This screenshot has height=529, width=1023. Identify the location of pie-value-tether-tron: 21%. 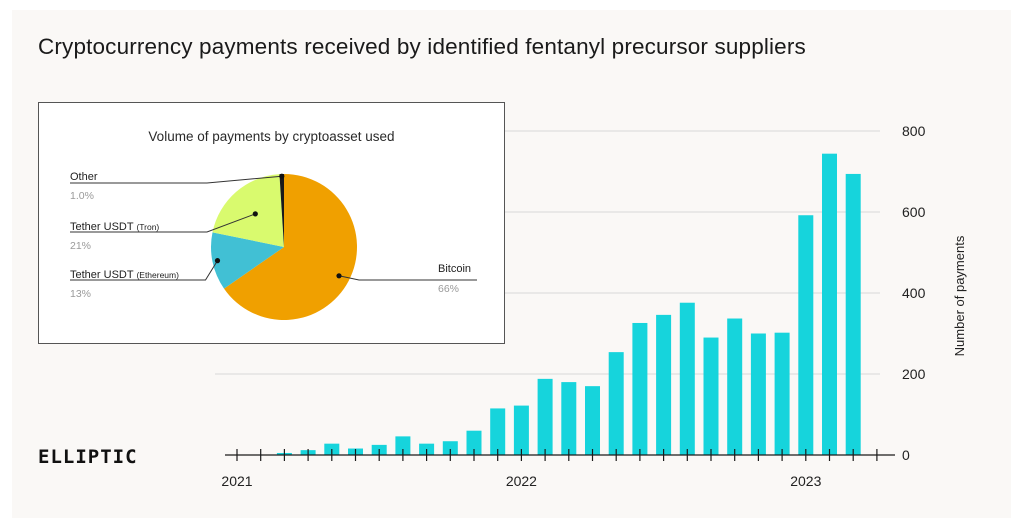
(81, 246).